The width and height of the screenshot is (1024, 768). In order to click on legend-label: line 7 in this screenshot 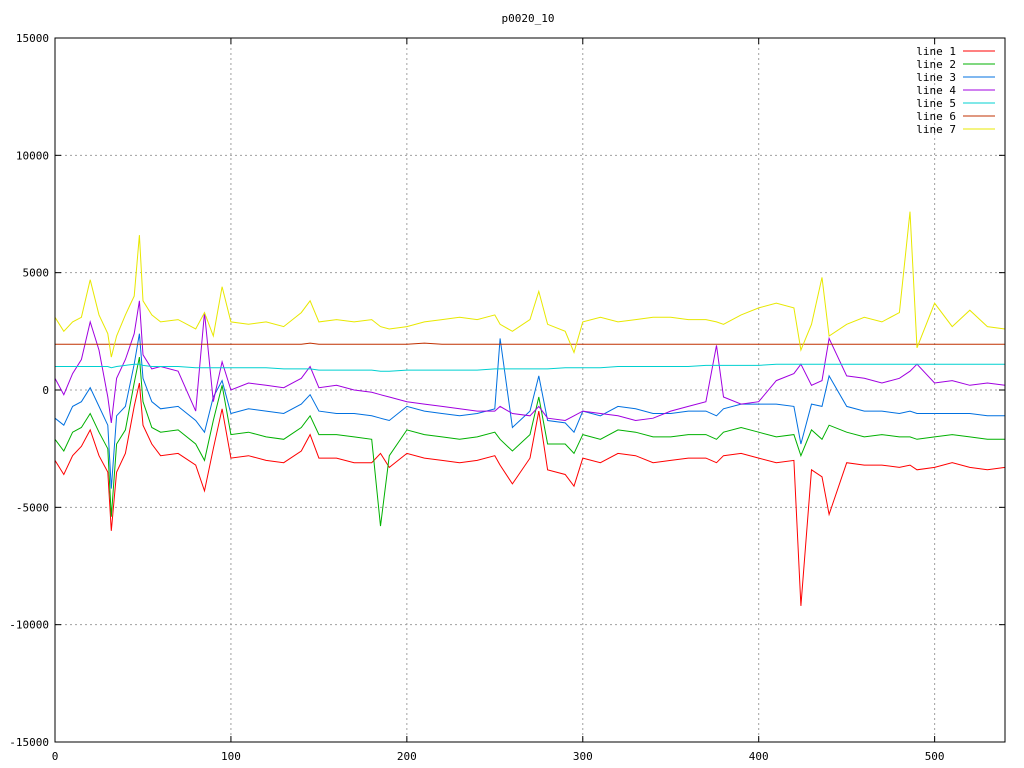, I will do `click(936, 129)`.